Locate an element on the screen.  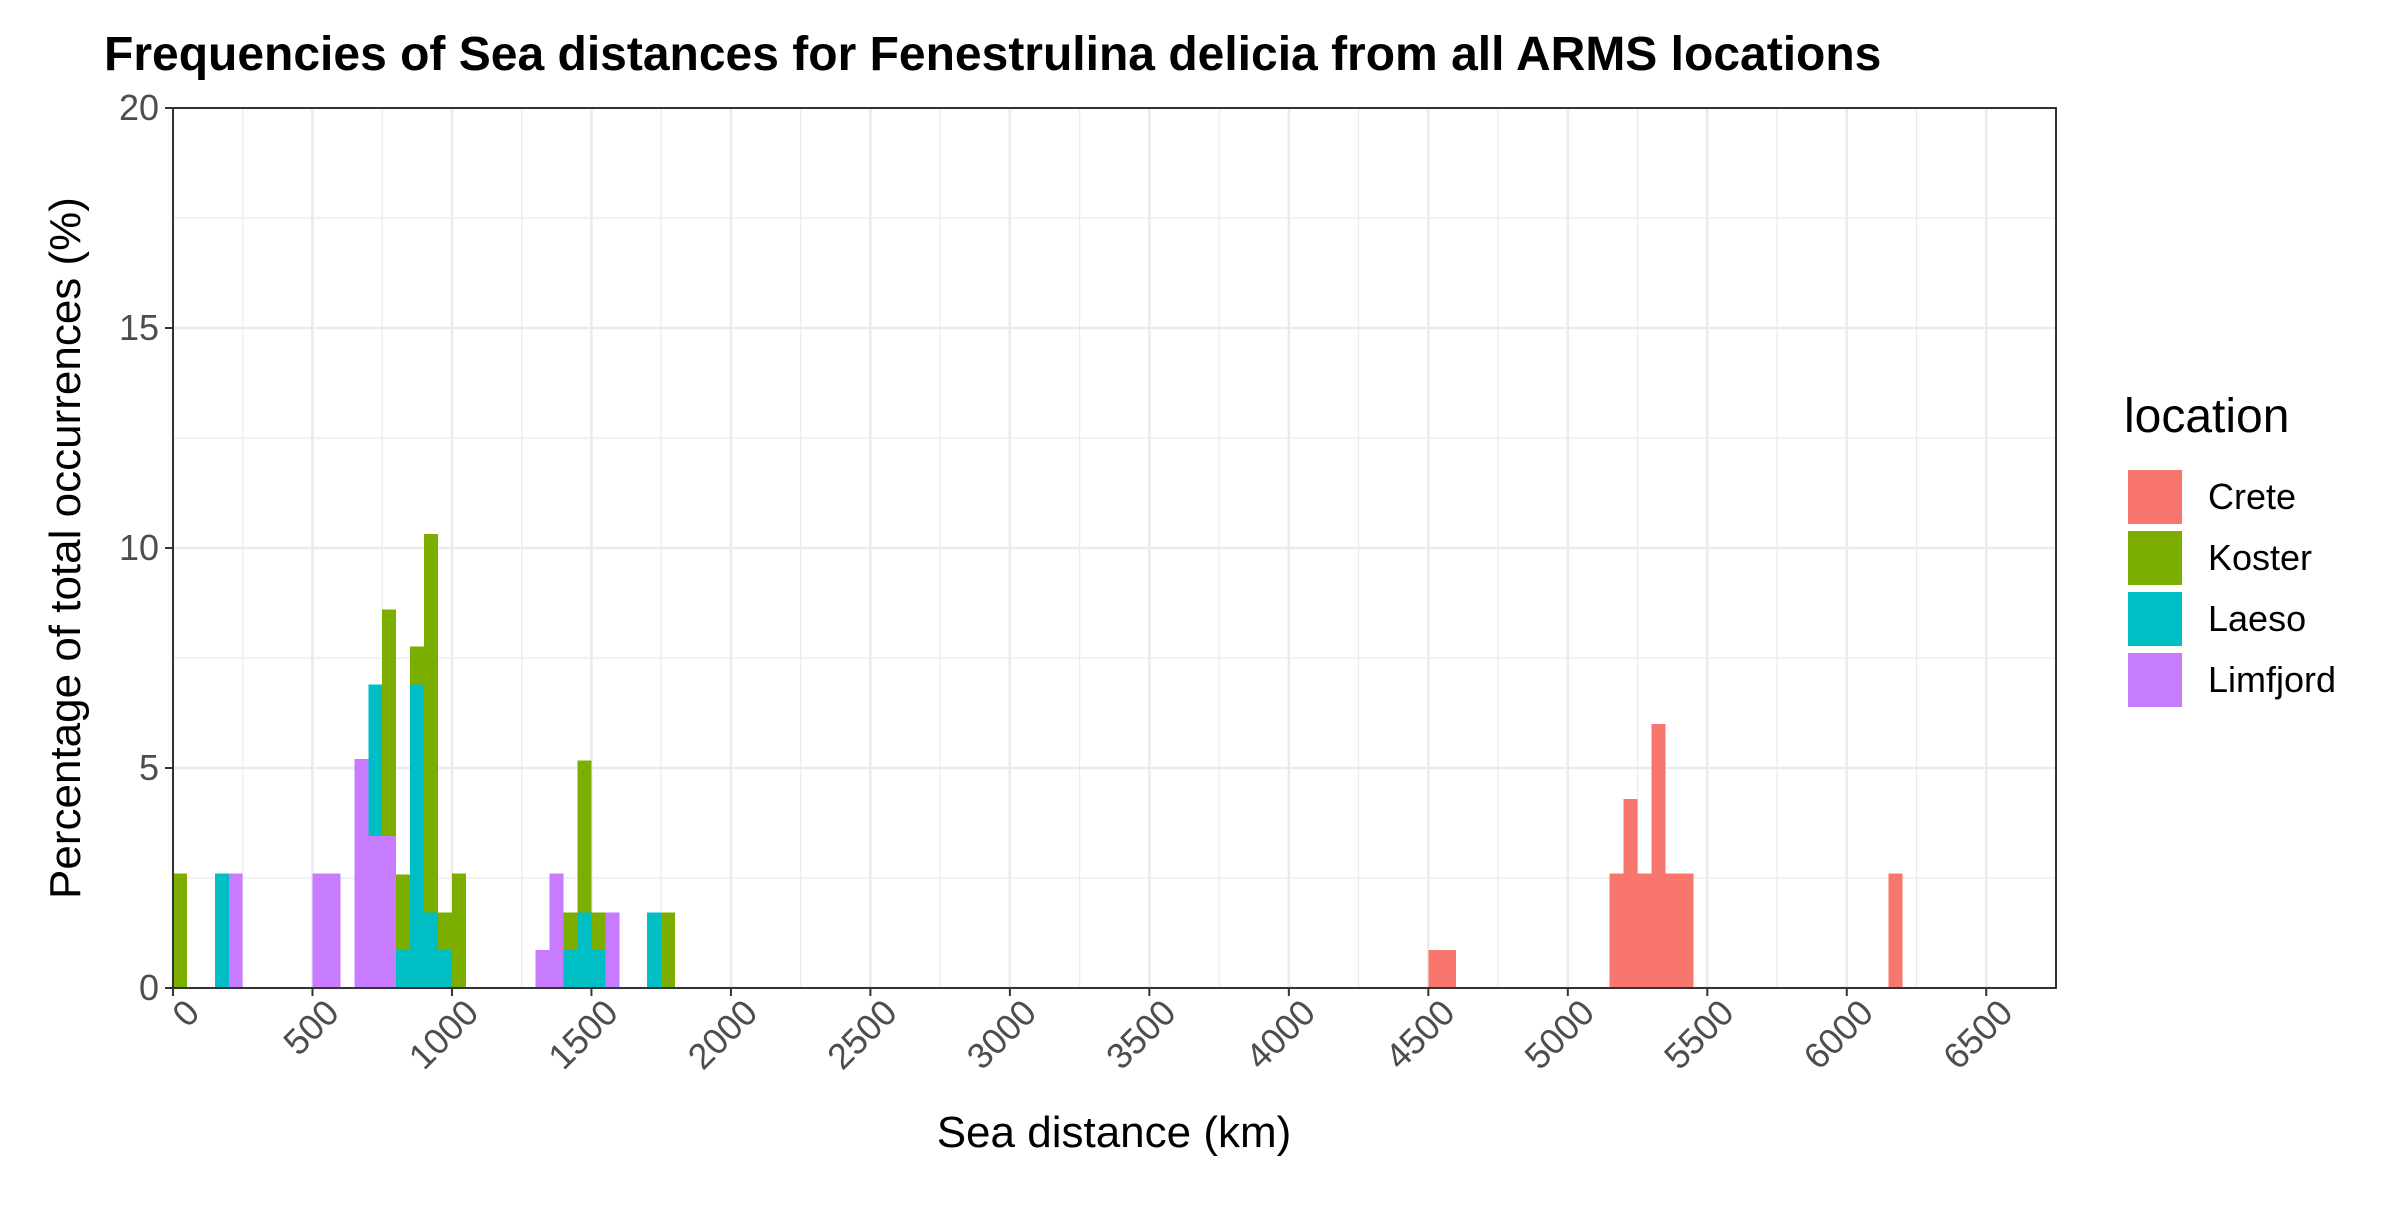
y-tick-label: 5 is located at coordinates (149, 767).